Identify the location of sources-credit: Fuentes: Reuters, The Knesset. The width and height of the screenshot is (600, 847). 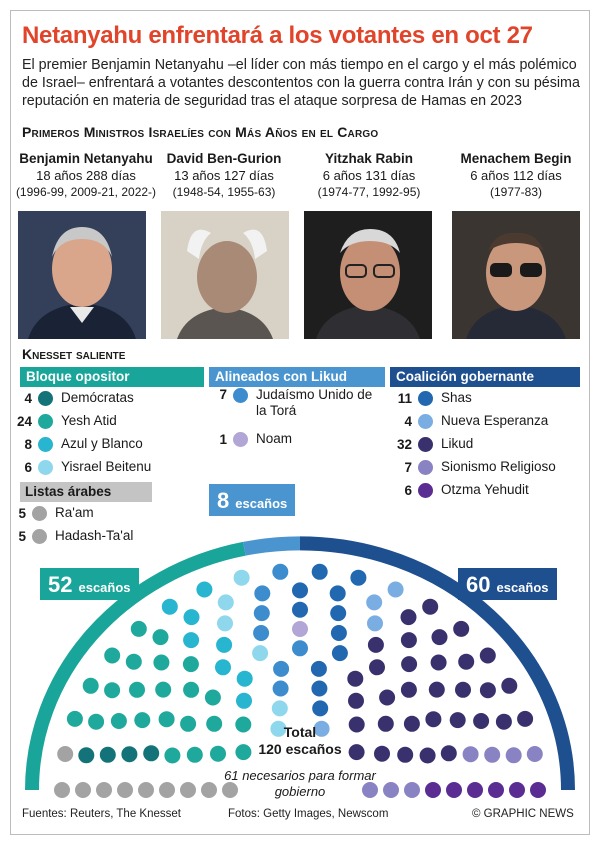
(101, 814).